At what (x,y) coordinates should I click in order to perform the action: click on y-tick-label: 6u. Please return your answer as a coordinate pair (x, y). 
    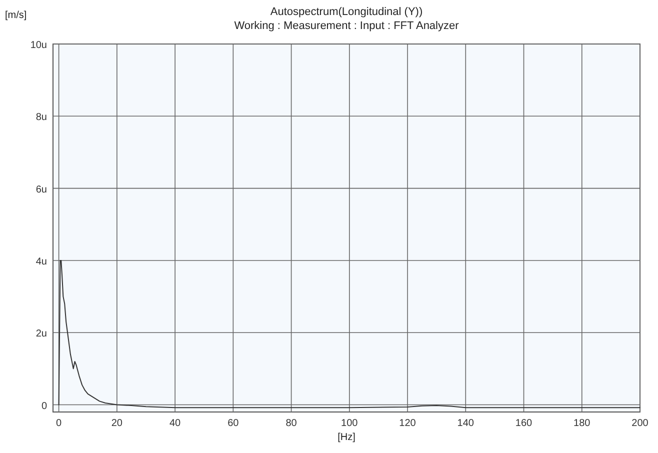
    Looking at the image, I should click on (41, 190).